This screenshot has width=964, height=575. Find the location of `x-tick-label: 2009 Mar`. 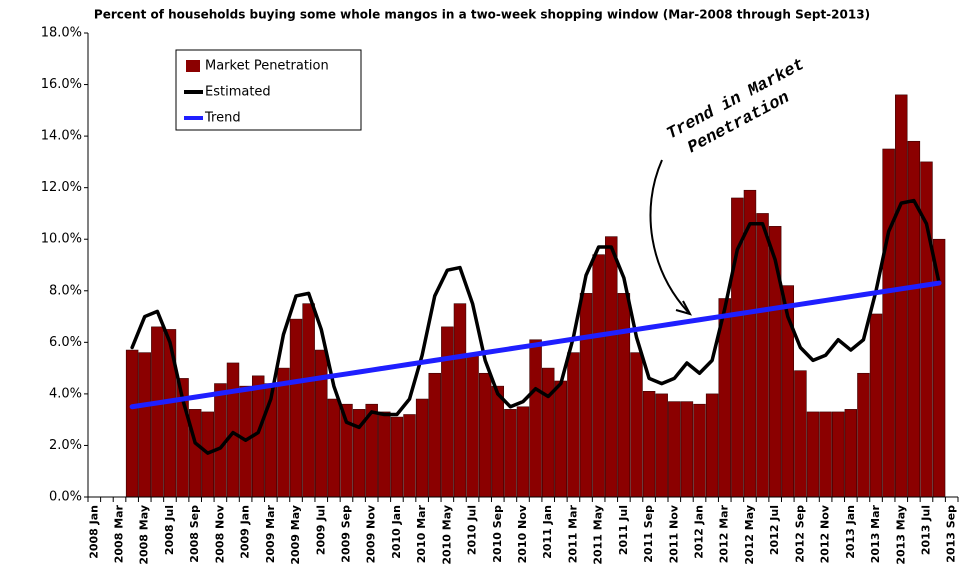

x-tick-label: 2009 Mar is located at coordinates (270, 533).